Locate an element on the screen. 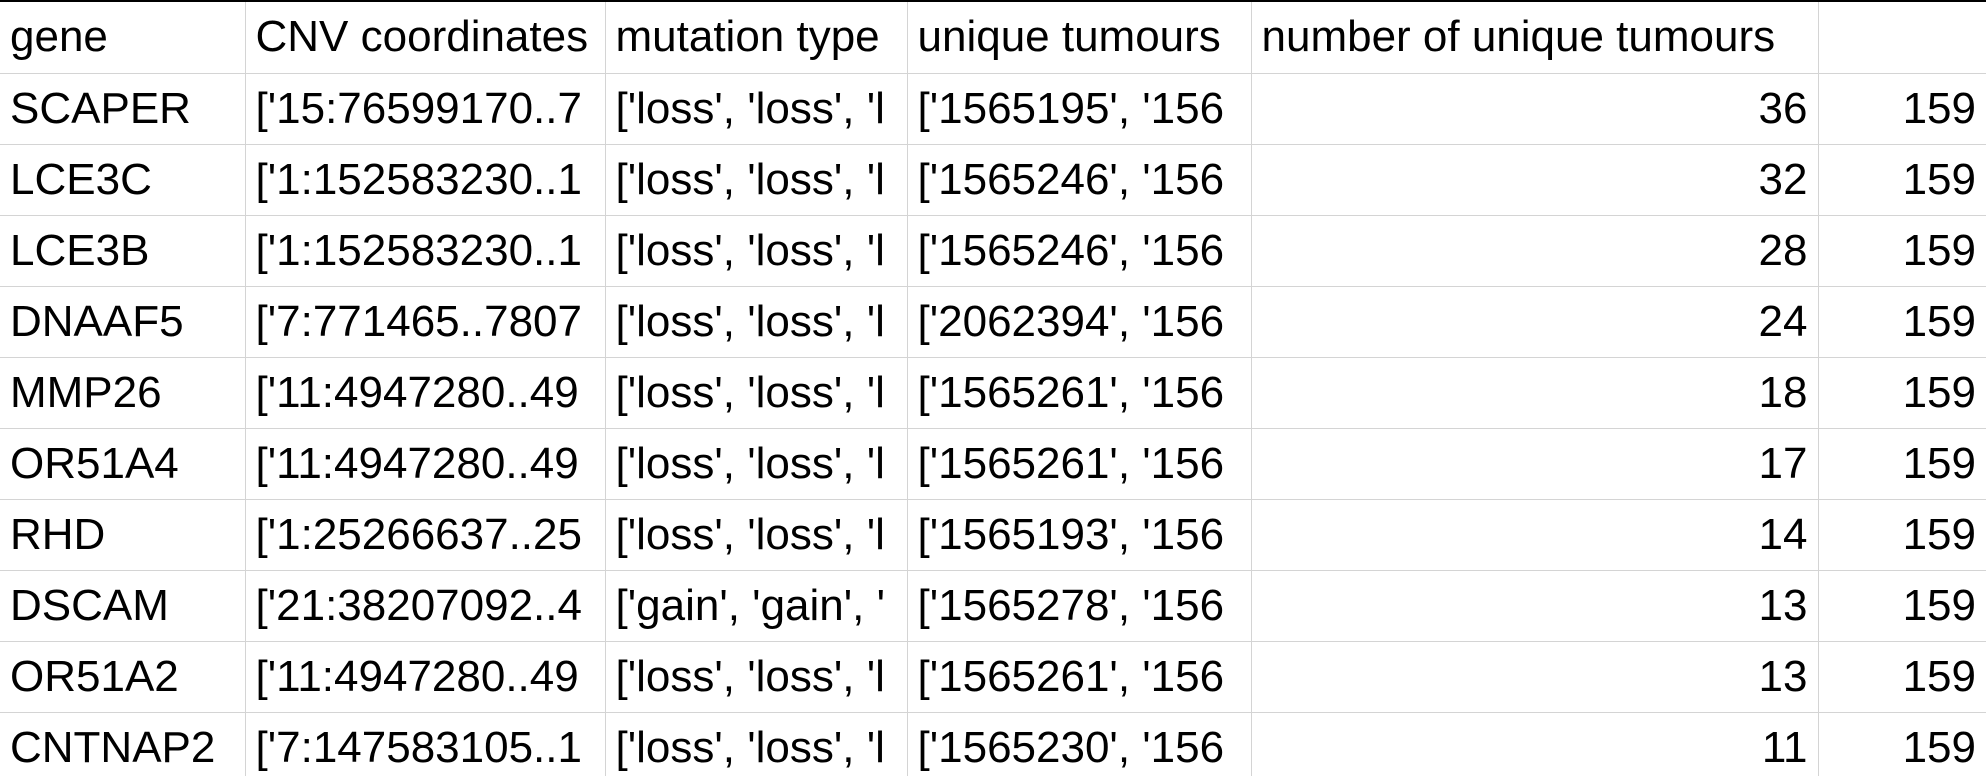  cell-number-of-unique-tumours: 32 is located at coordinates (1535, 180).